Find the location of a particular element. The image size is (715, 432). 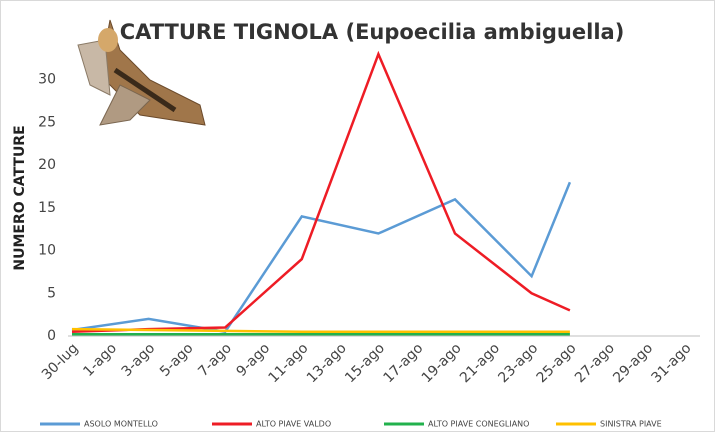

legend-label: ALTO PIAVE CONEGLIANO is located at coordinates (478, 424).